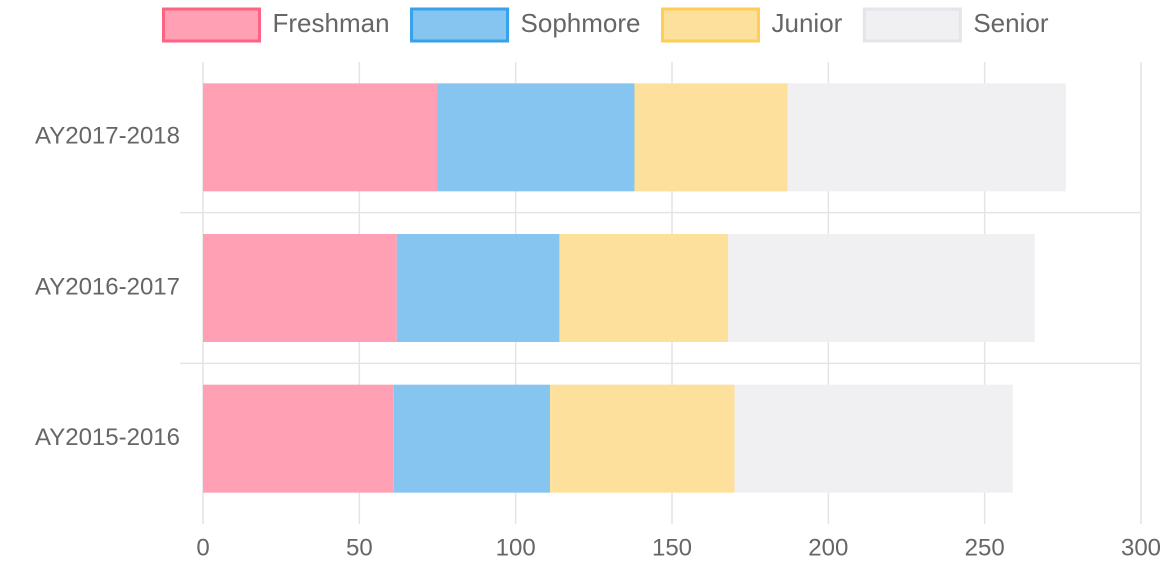 Image resolution: width=1172 pixels, height=566 pixels. Describe the element at coordinates (828, 547) in the screenshot. I see `x-tick-label: 200` at that location.